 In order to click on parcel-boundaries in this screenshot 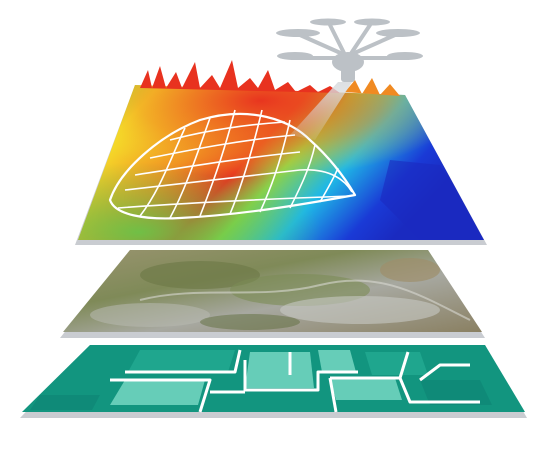, I will do `click(295, 381)`.